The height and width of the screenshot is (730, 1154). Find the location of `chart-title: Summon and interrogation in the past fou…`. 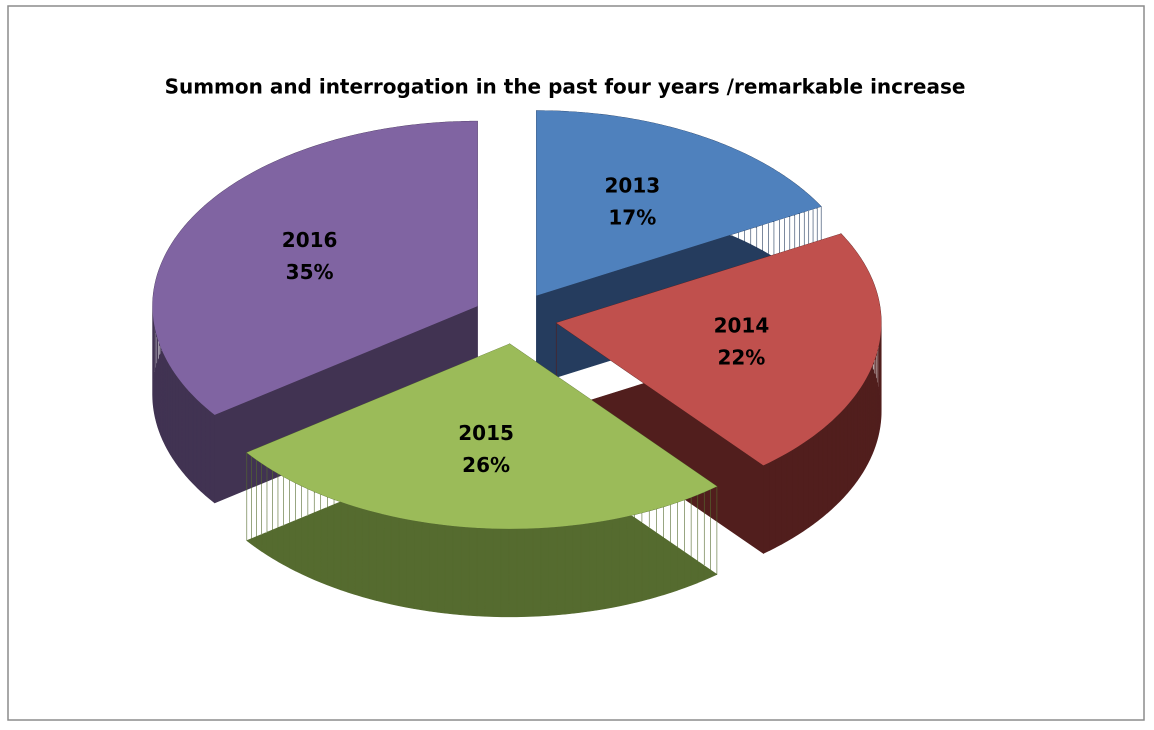

chart-title: Summon and interrogation in the past fou… is located at coordinates (565, 87).